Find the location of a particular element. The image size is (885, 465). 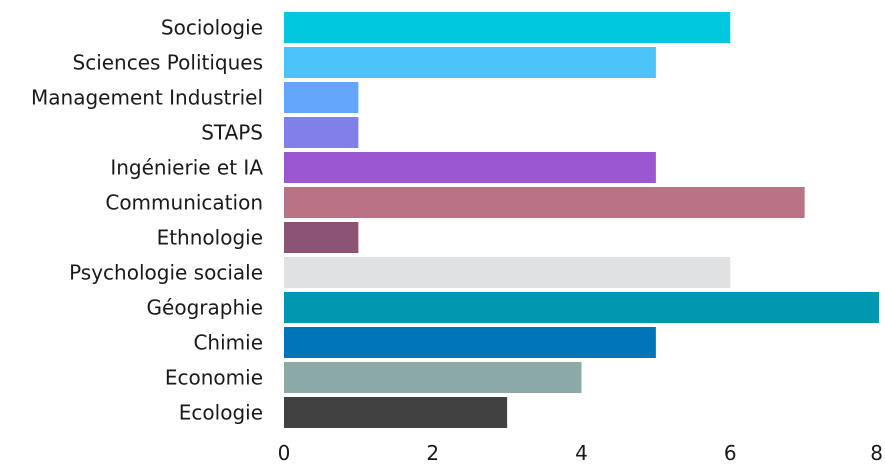

category-label: Sciences Politiques is located at coordinates (168, 63).